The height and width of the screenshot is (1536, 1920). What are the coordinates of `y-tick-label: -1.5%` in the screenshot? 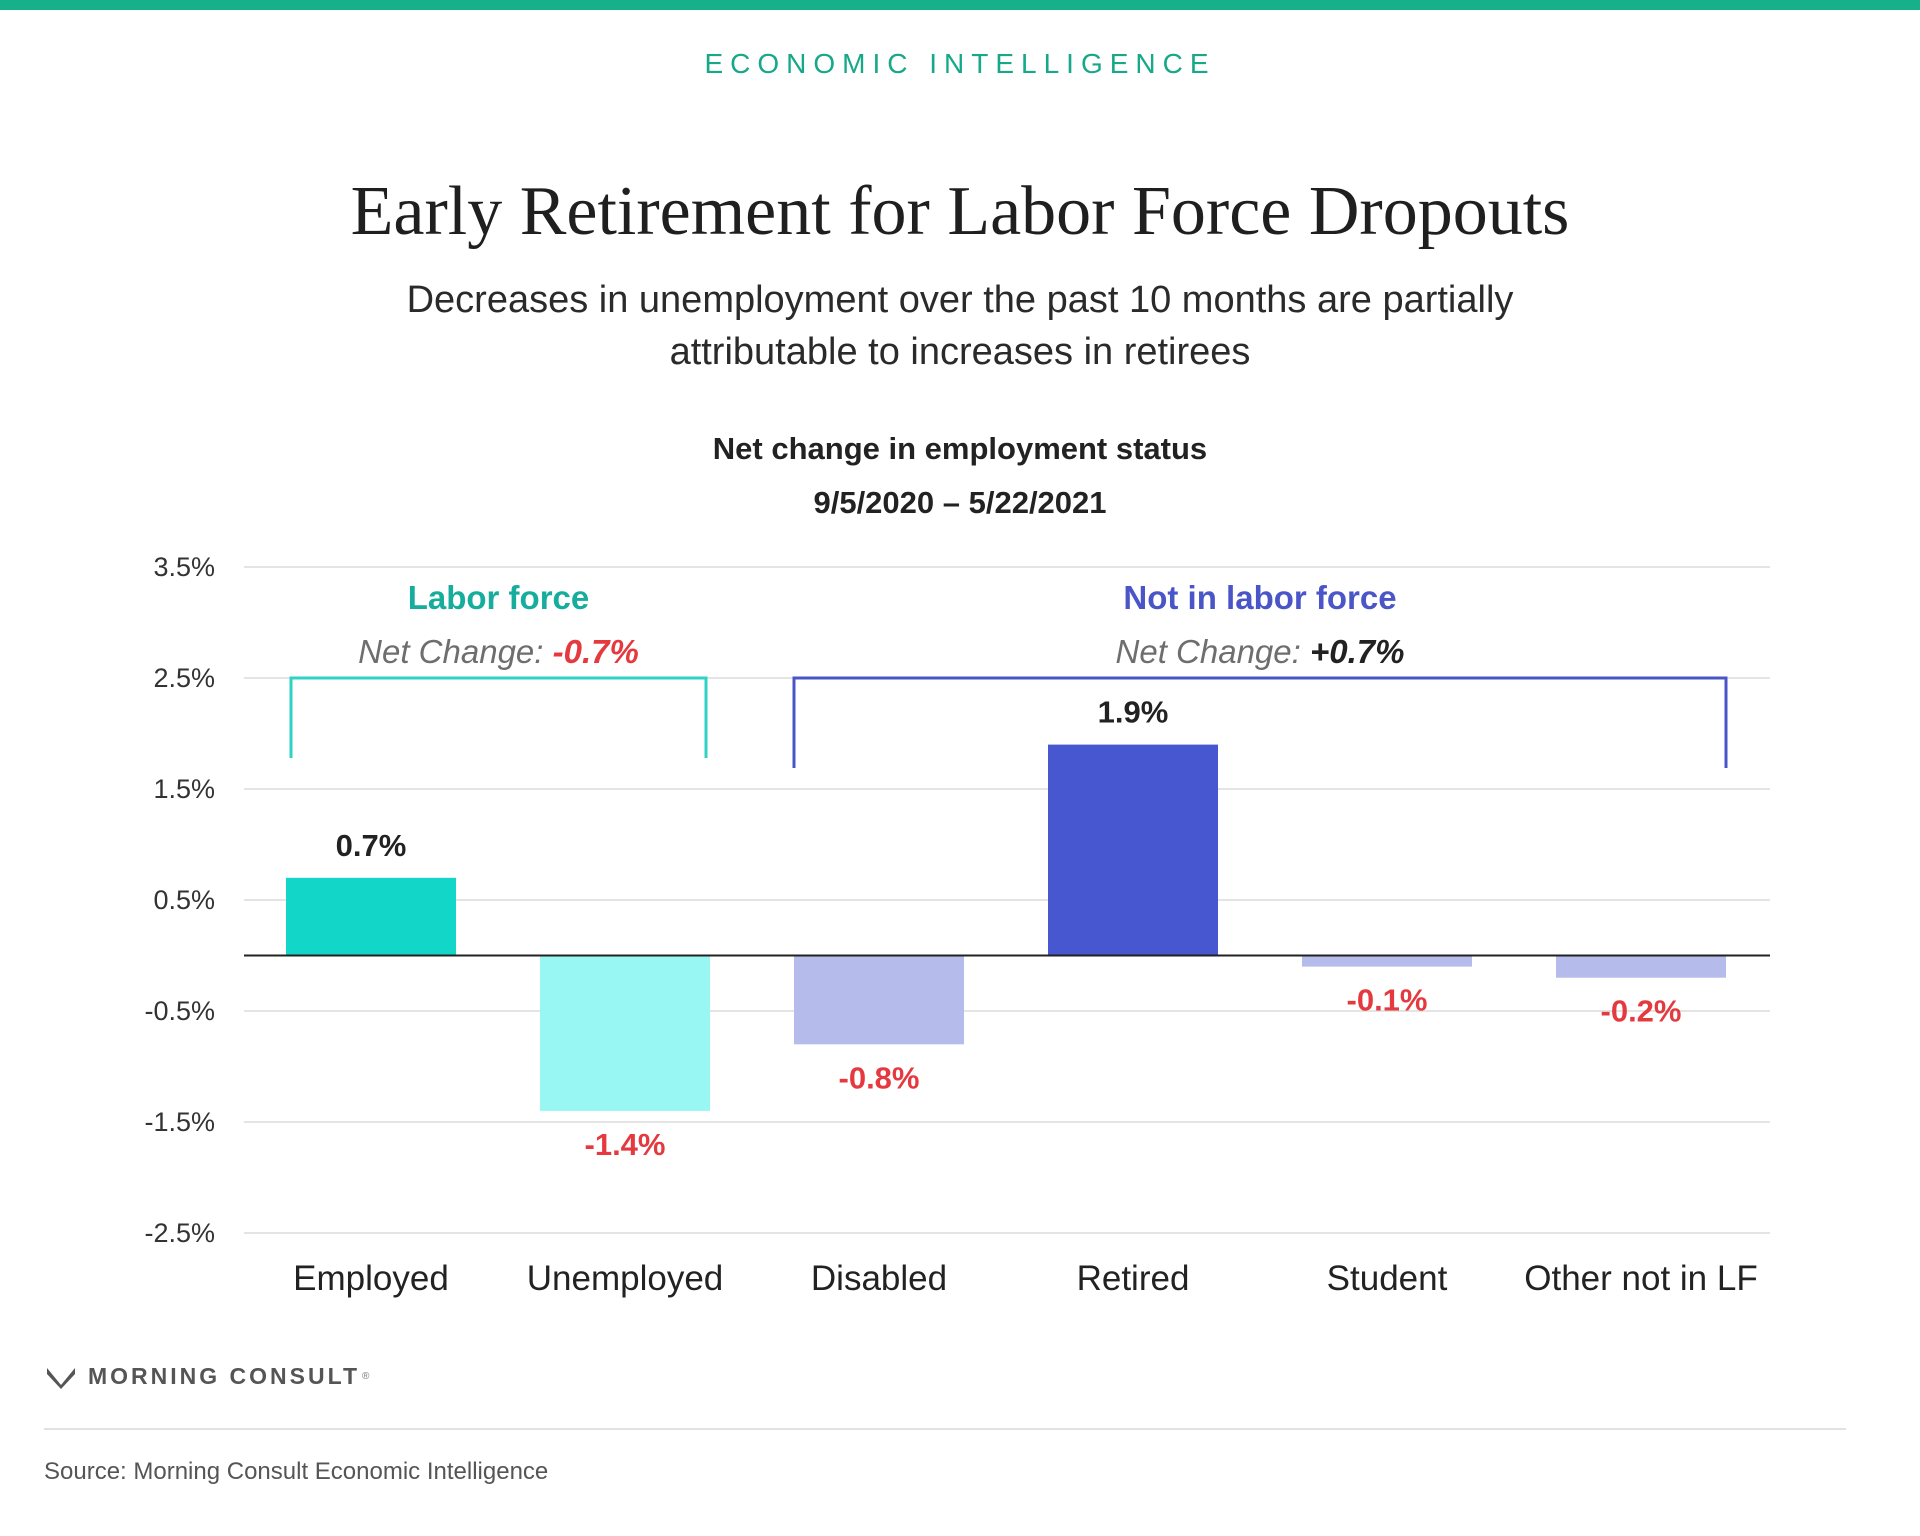 It's located at (179, 1122).